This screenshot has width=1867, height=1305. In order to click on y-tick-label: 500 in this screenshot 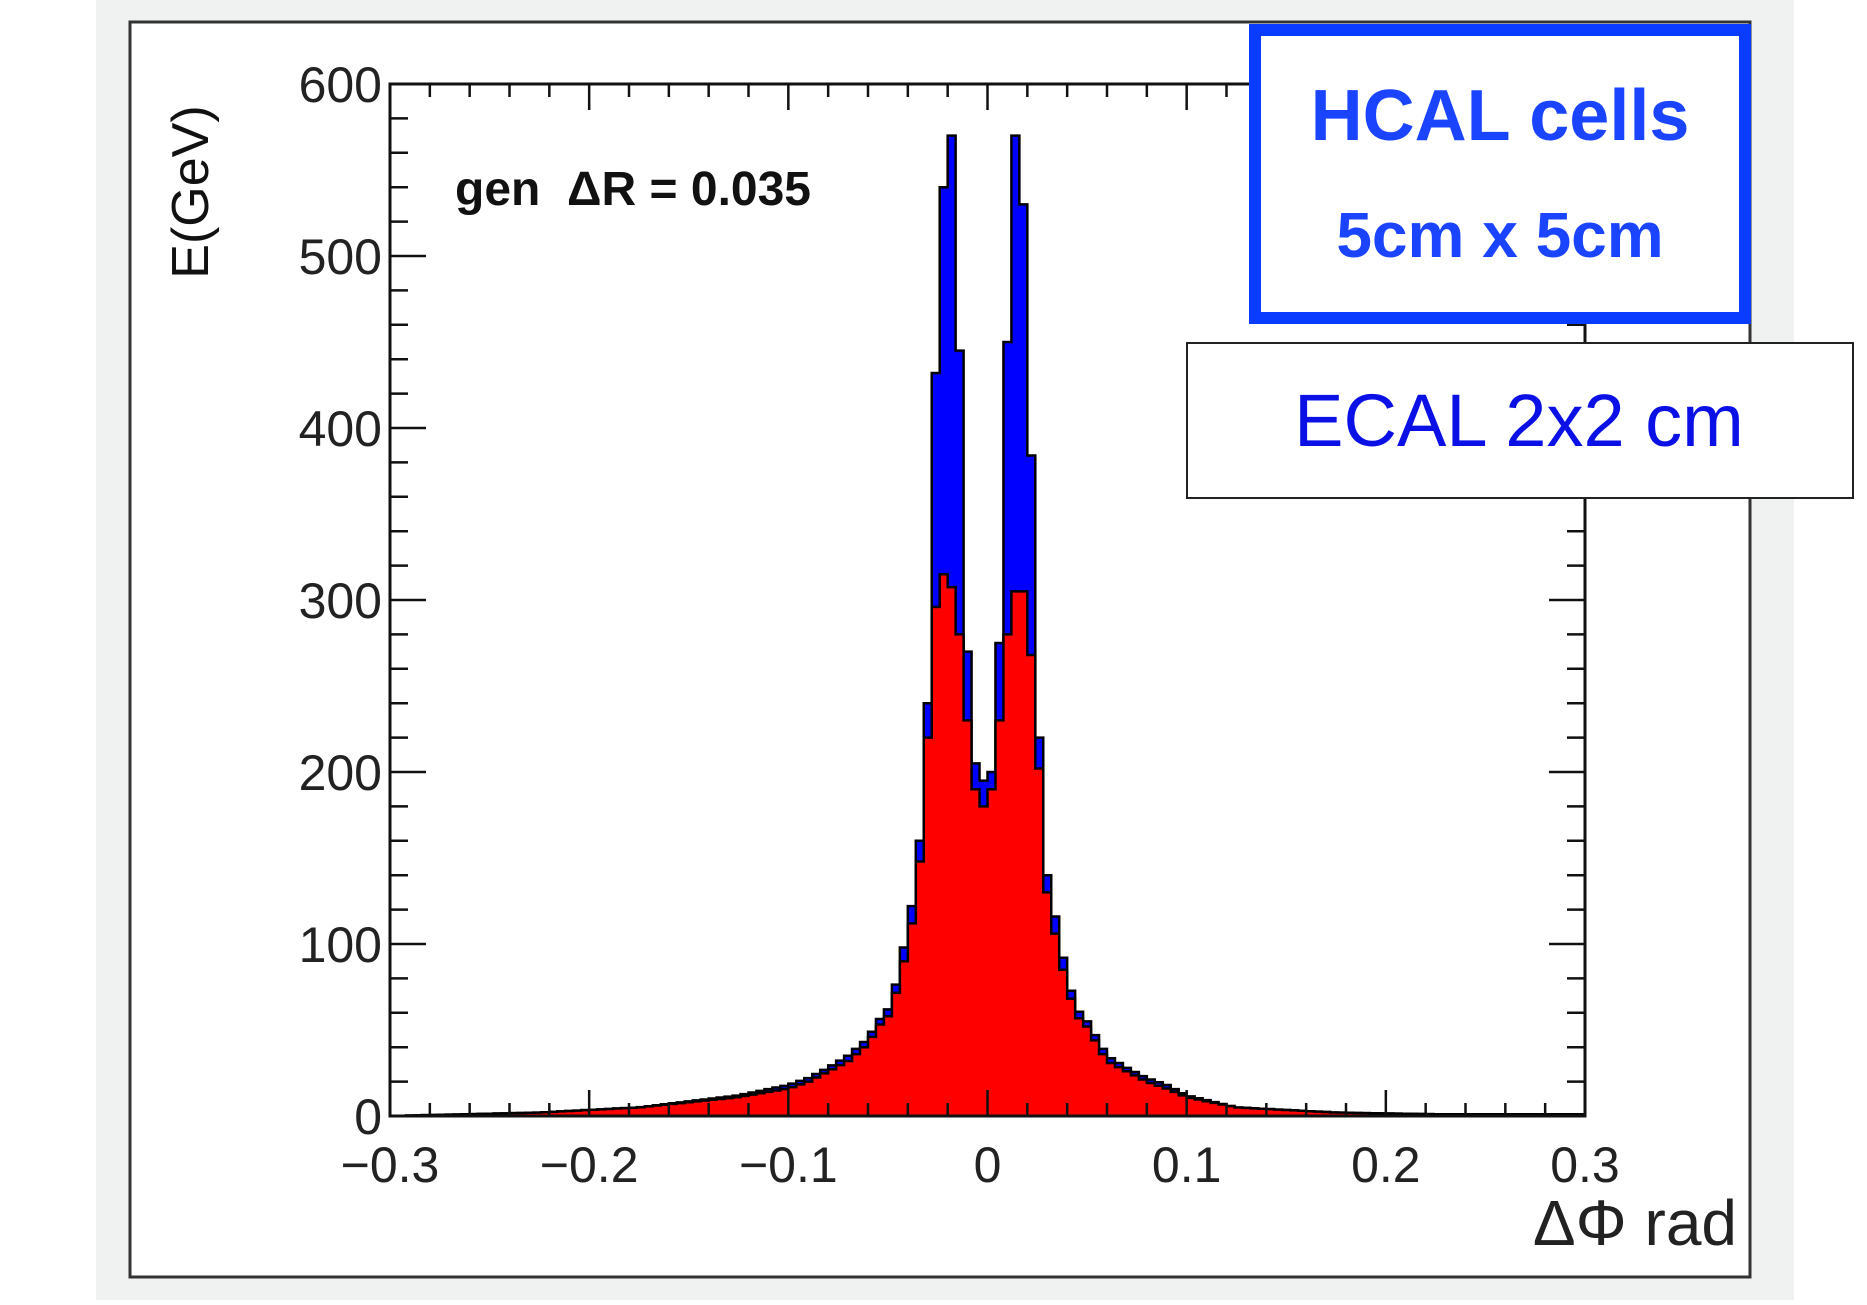, I will do `click(340, 257)`.